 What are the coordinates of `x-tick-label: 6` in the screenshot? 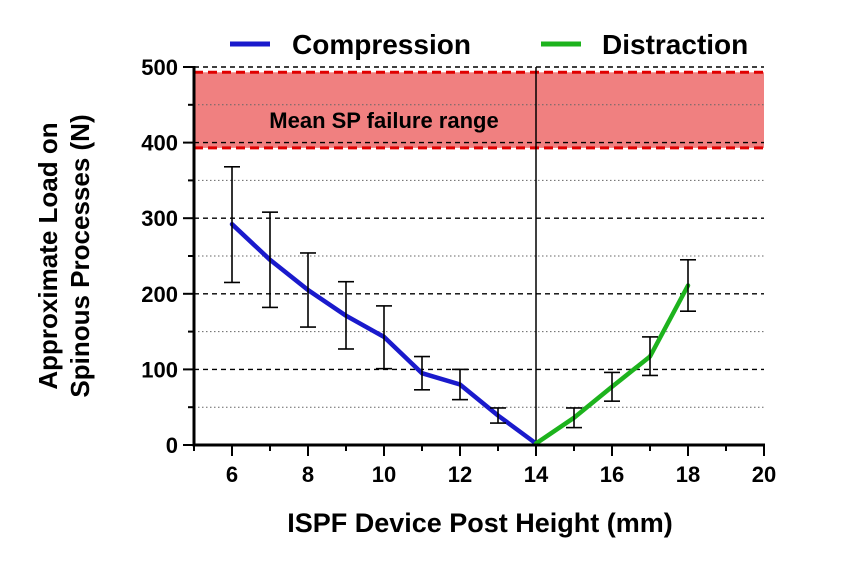 It's located at (232, 474).